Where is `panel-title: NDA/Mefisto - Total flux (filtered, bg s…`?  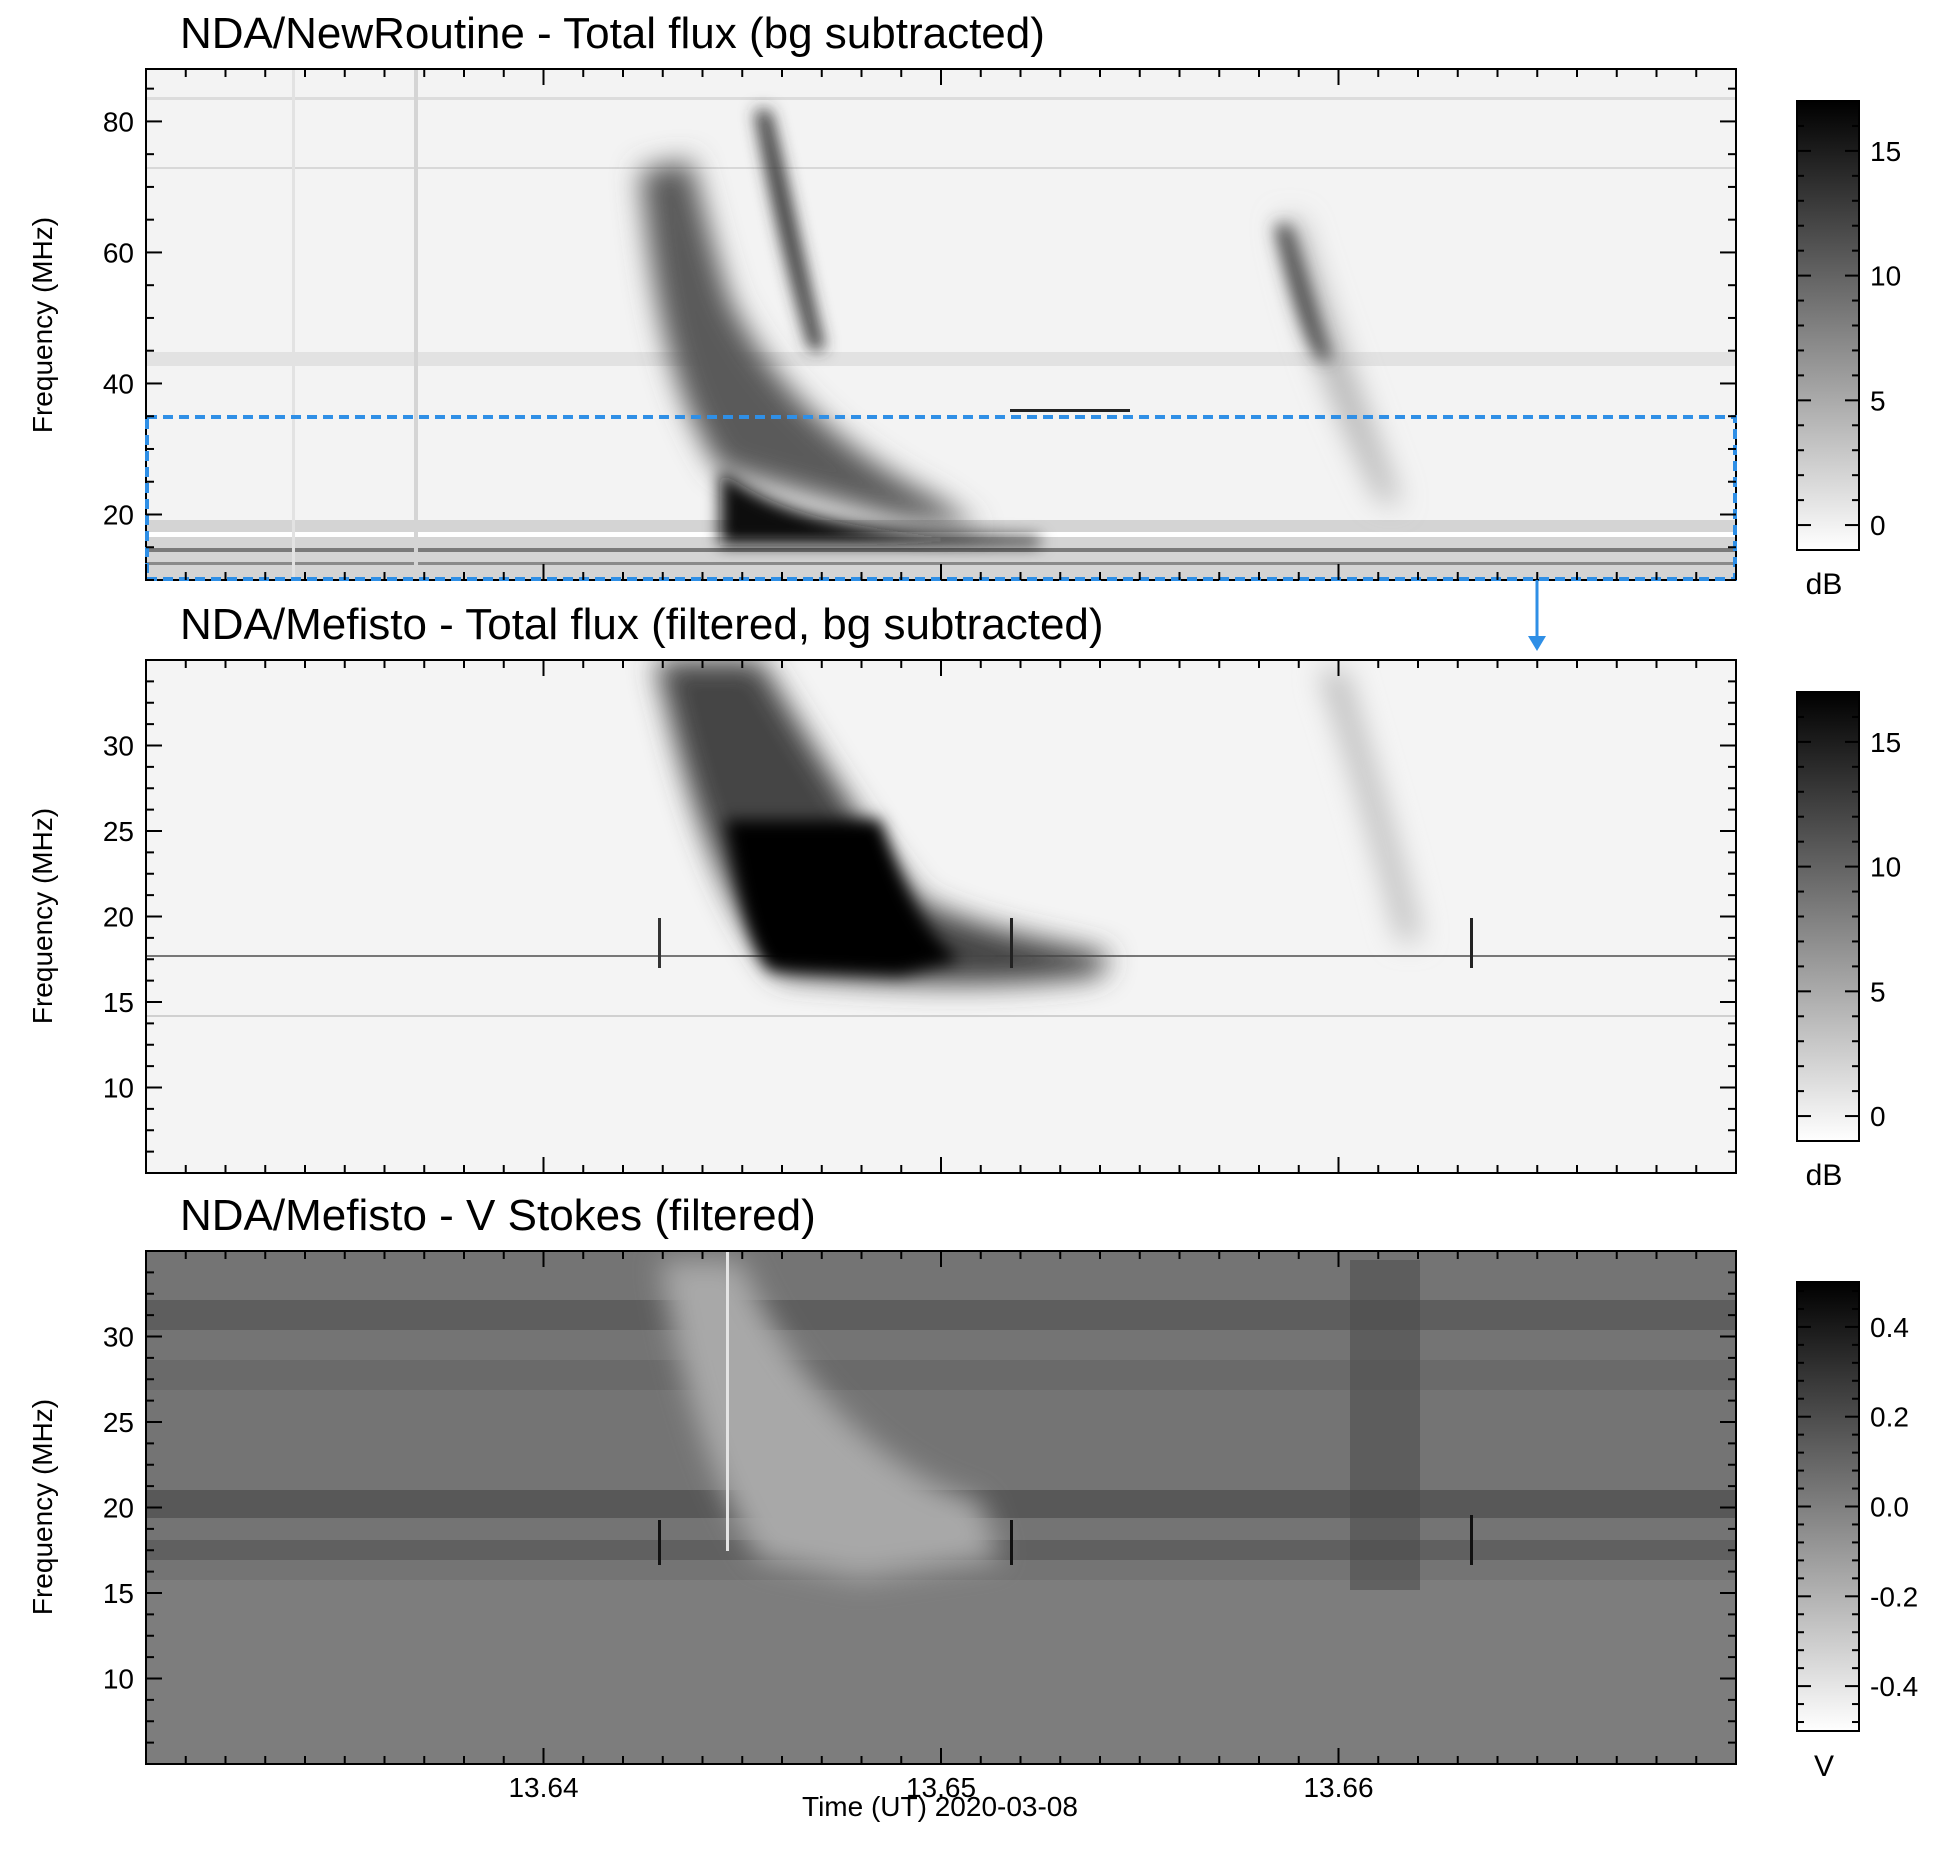 panel-title: NDA/Mefisto - Total flux (filtered, bg s… is located at coordinates (642, 624).